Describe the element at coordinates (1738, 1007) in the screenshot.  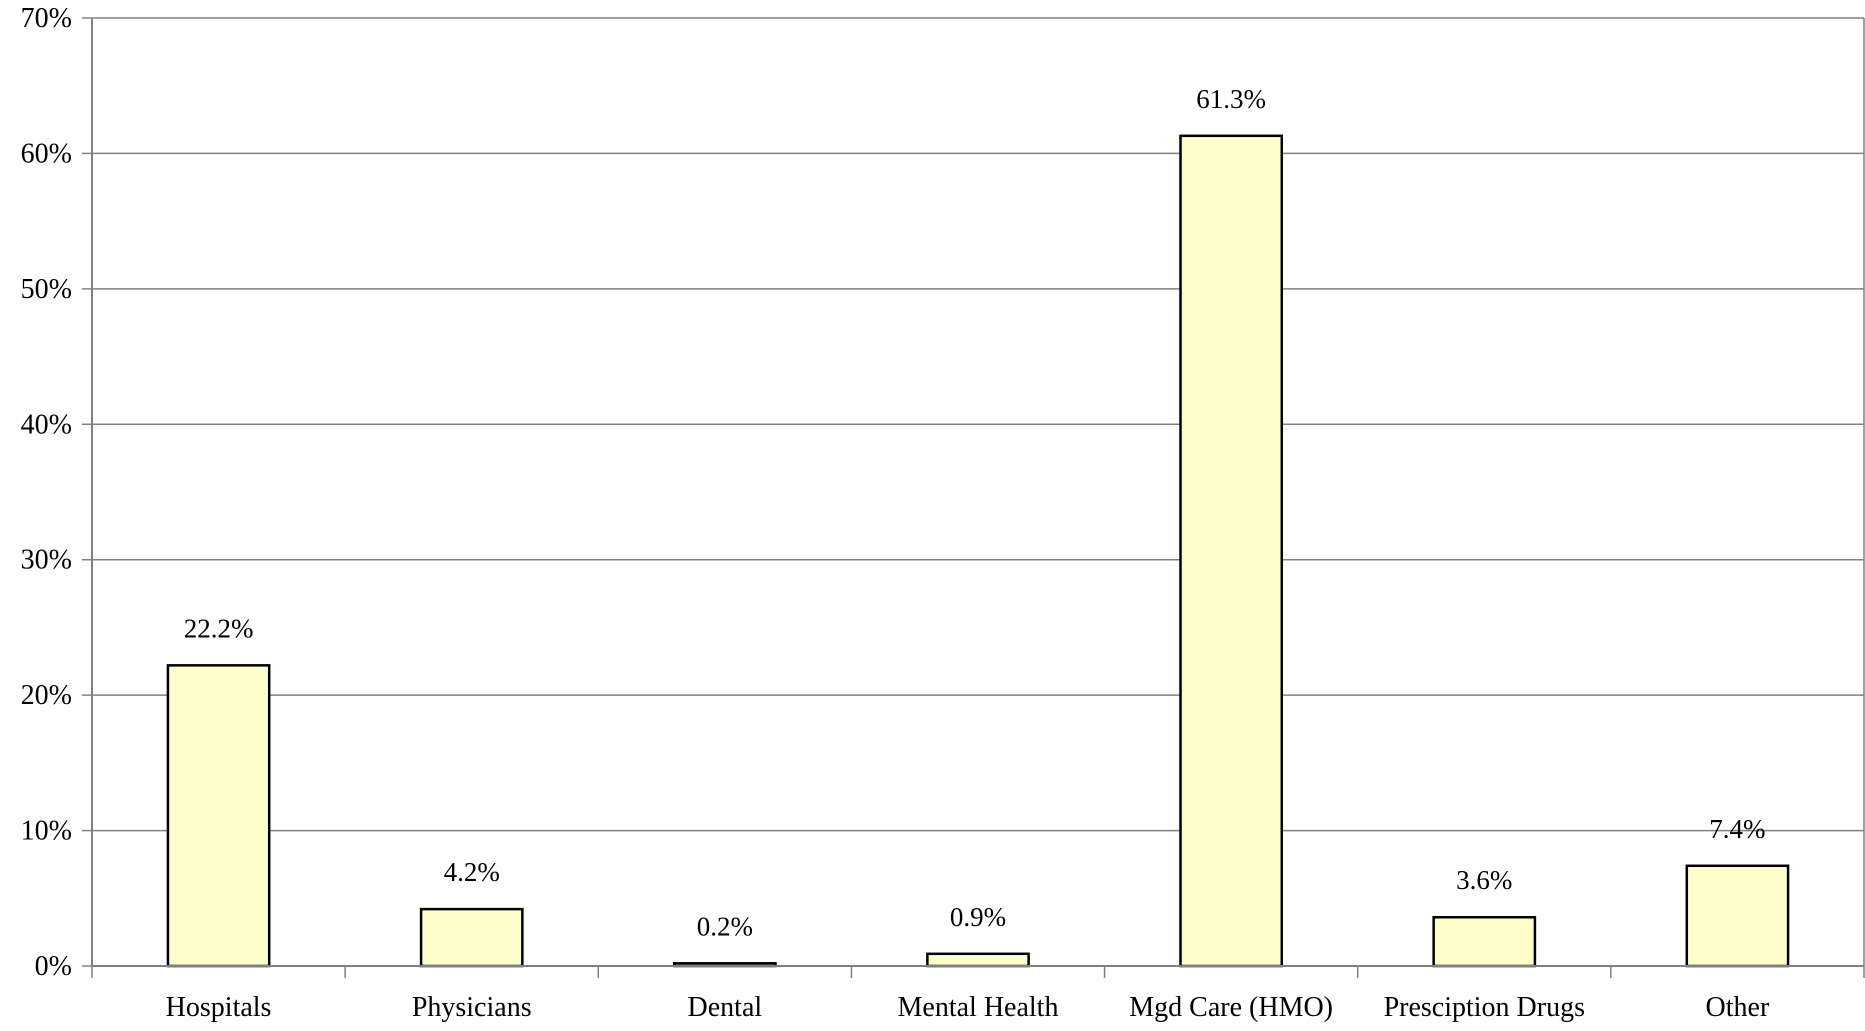
I see `x-category-label: Other` at that location.